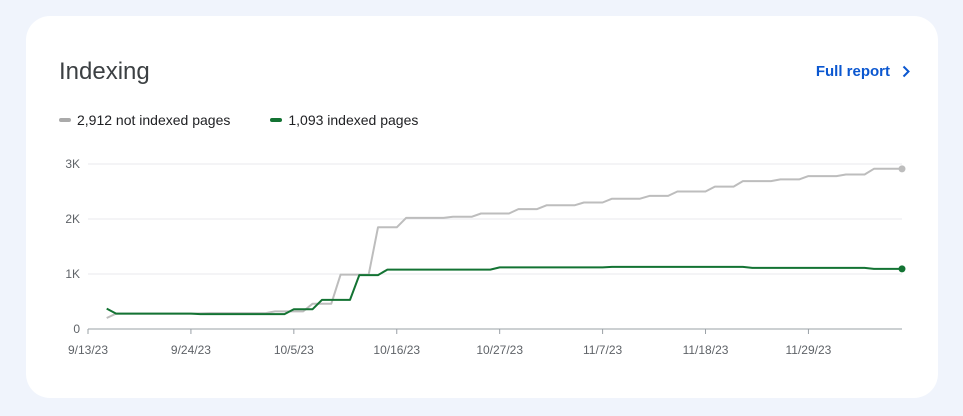 The image size is (963, 416). Describe the element at coordinates (353, 120) in the screenshot. I see `legend-label-indexed: 1,093 indexed pages` at that location.